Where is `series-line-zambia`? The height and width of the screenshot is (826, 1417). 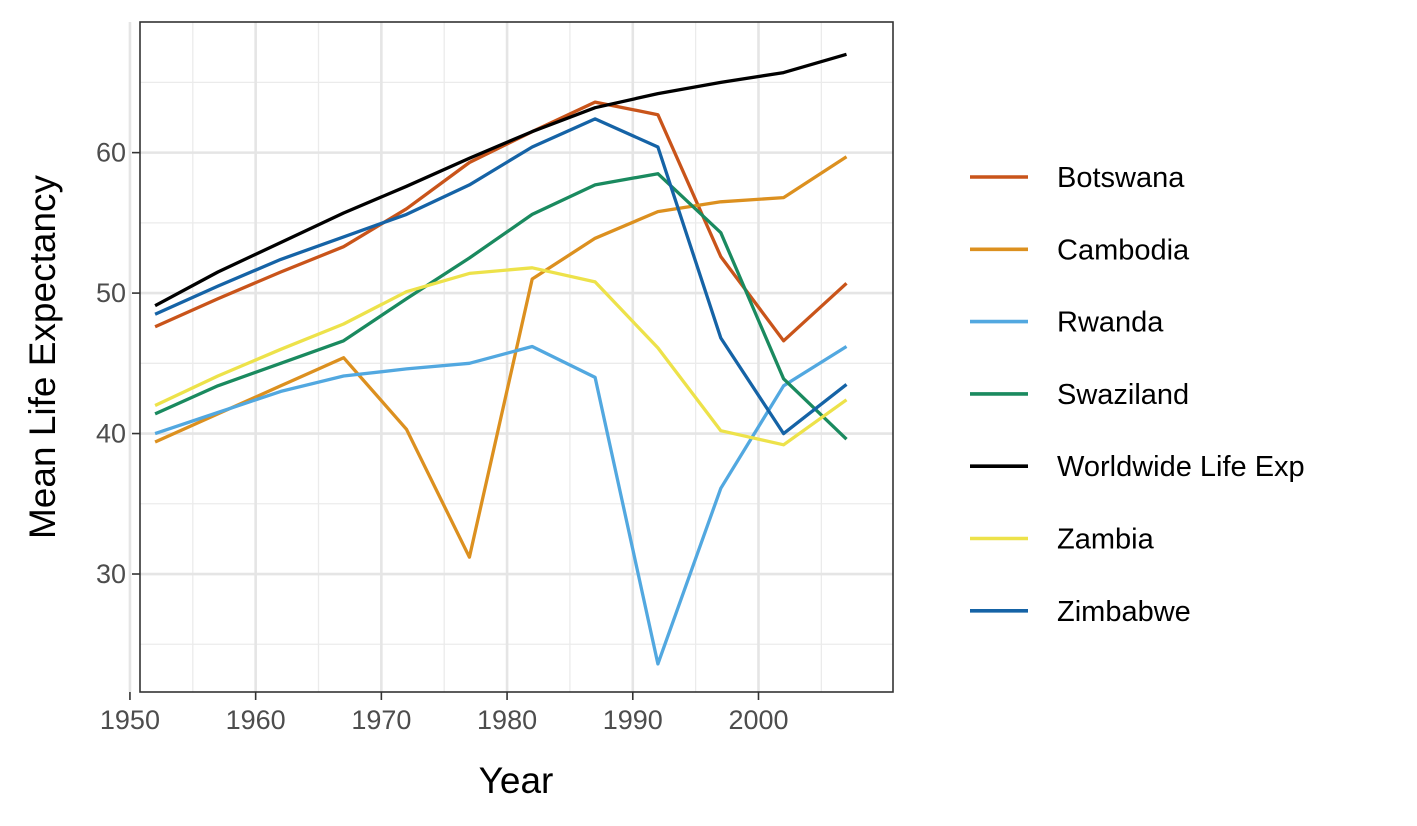 series-line-zambia is located at coordinates (501, 356).